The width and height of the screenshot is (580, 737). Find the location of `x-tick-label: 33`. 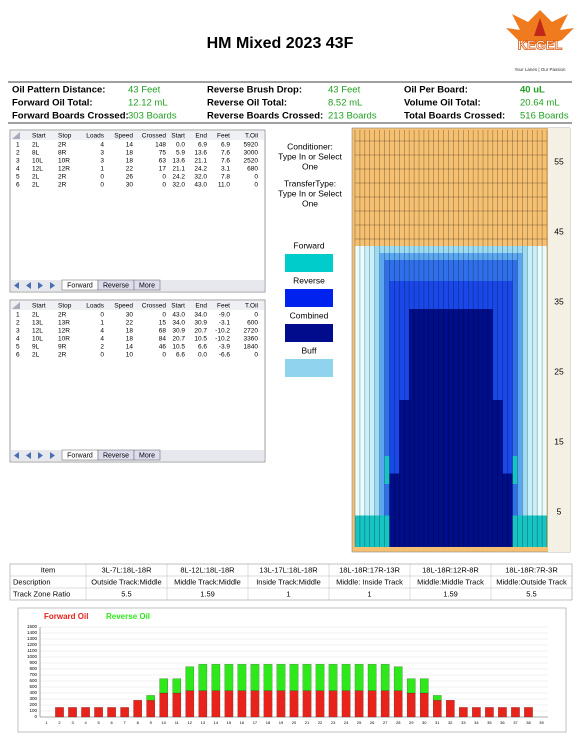

x-tick-label: 33 is located at coordinates (463, 722).